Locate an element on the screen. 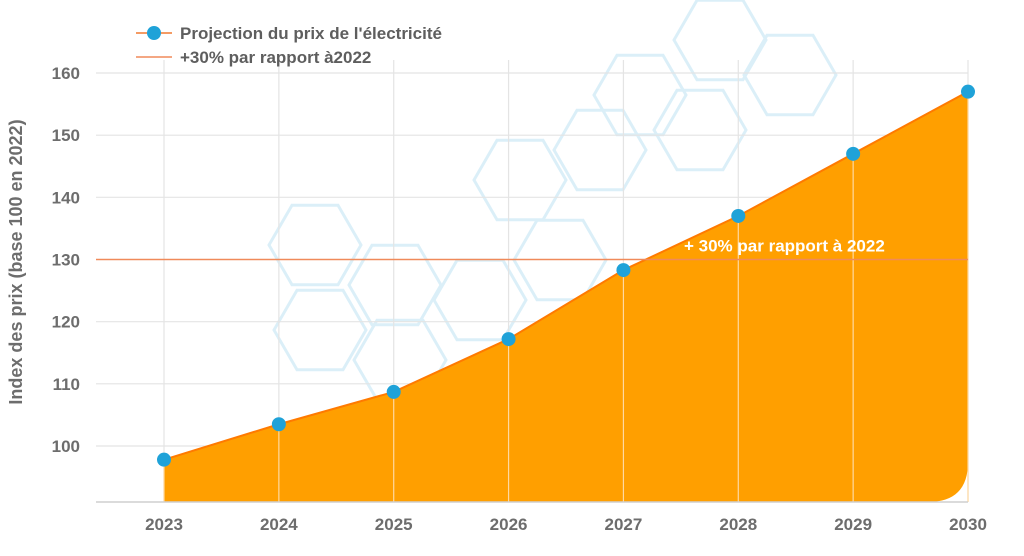 Image resolution: width=1024 pixels, height=556 pixels. x-tick-label: 2026 is located at coordinates (509, 524).